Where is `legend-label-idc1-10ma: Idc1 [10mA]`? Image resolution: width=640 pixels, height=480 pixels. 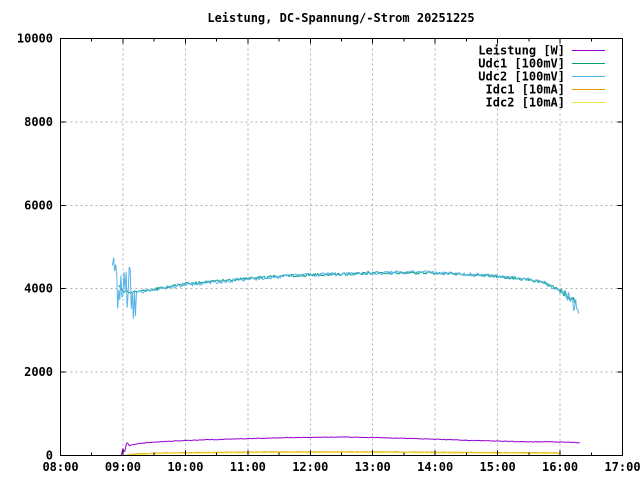 legend-label-idc1-10ma: Idc1 [10mA] is located at coordinates (525, 90).